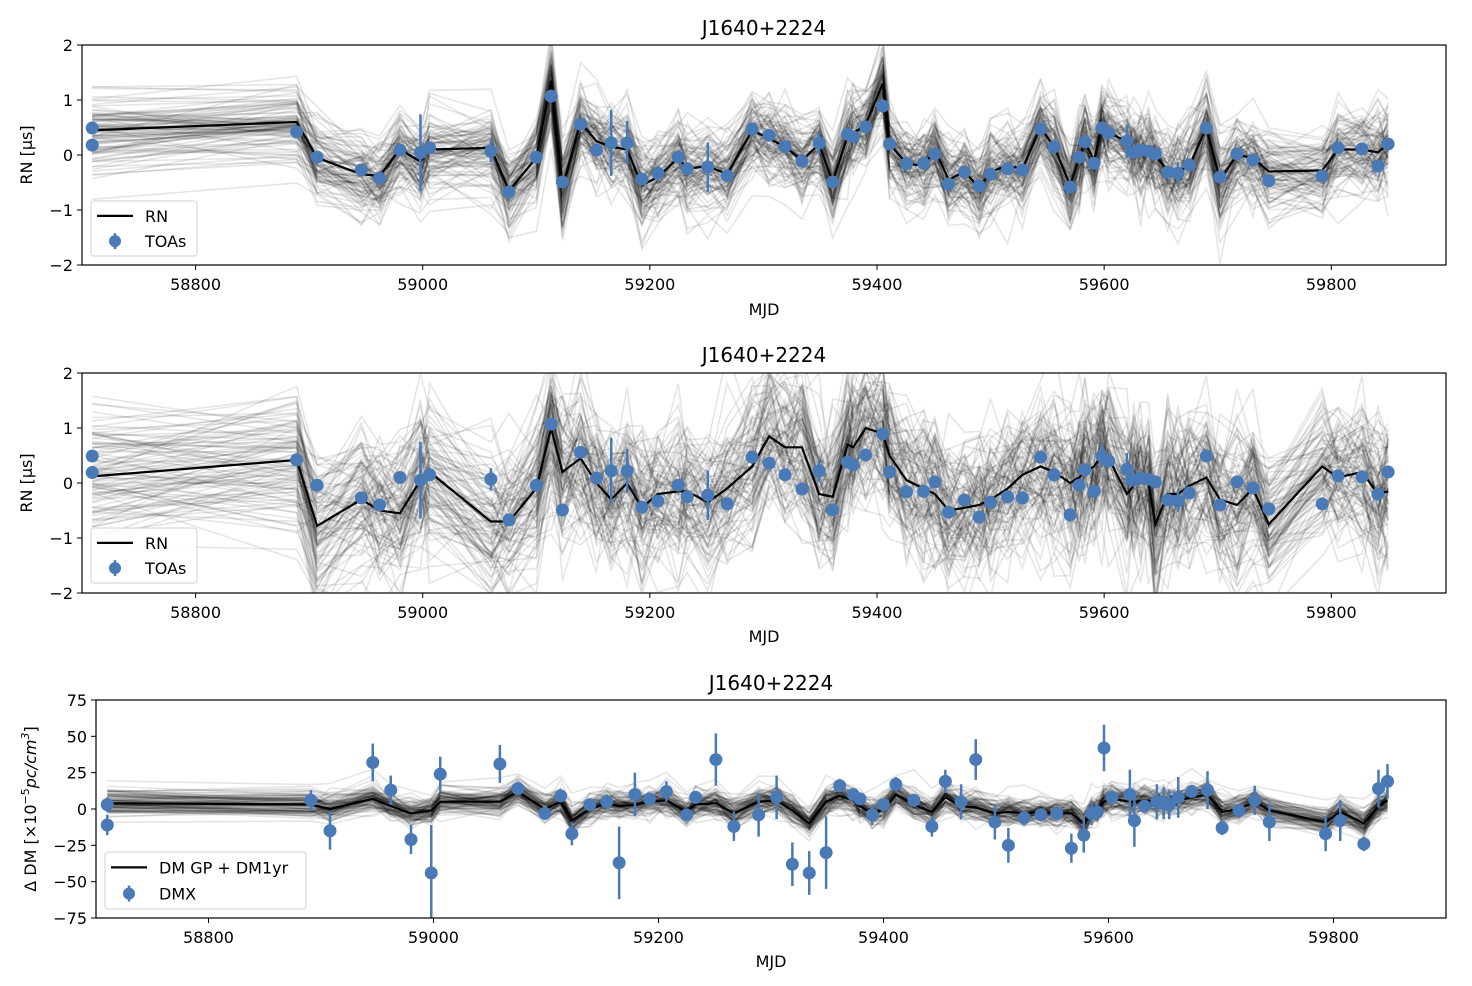 The width and height of the screenshot is (1472, 986). I want to click on data-points, so click(740, 472).